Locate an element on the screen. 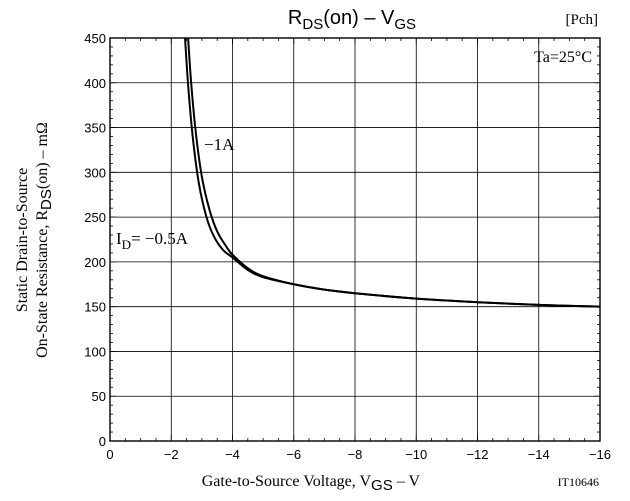 The height and width of the screenshot is (501, 630). y-tick-label: 150 is located at coordinates (95, 307).